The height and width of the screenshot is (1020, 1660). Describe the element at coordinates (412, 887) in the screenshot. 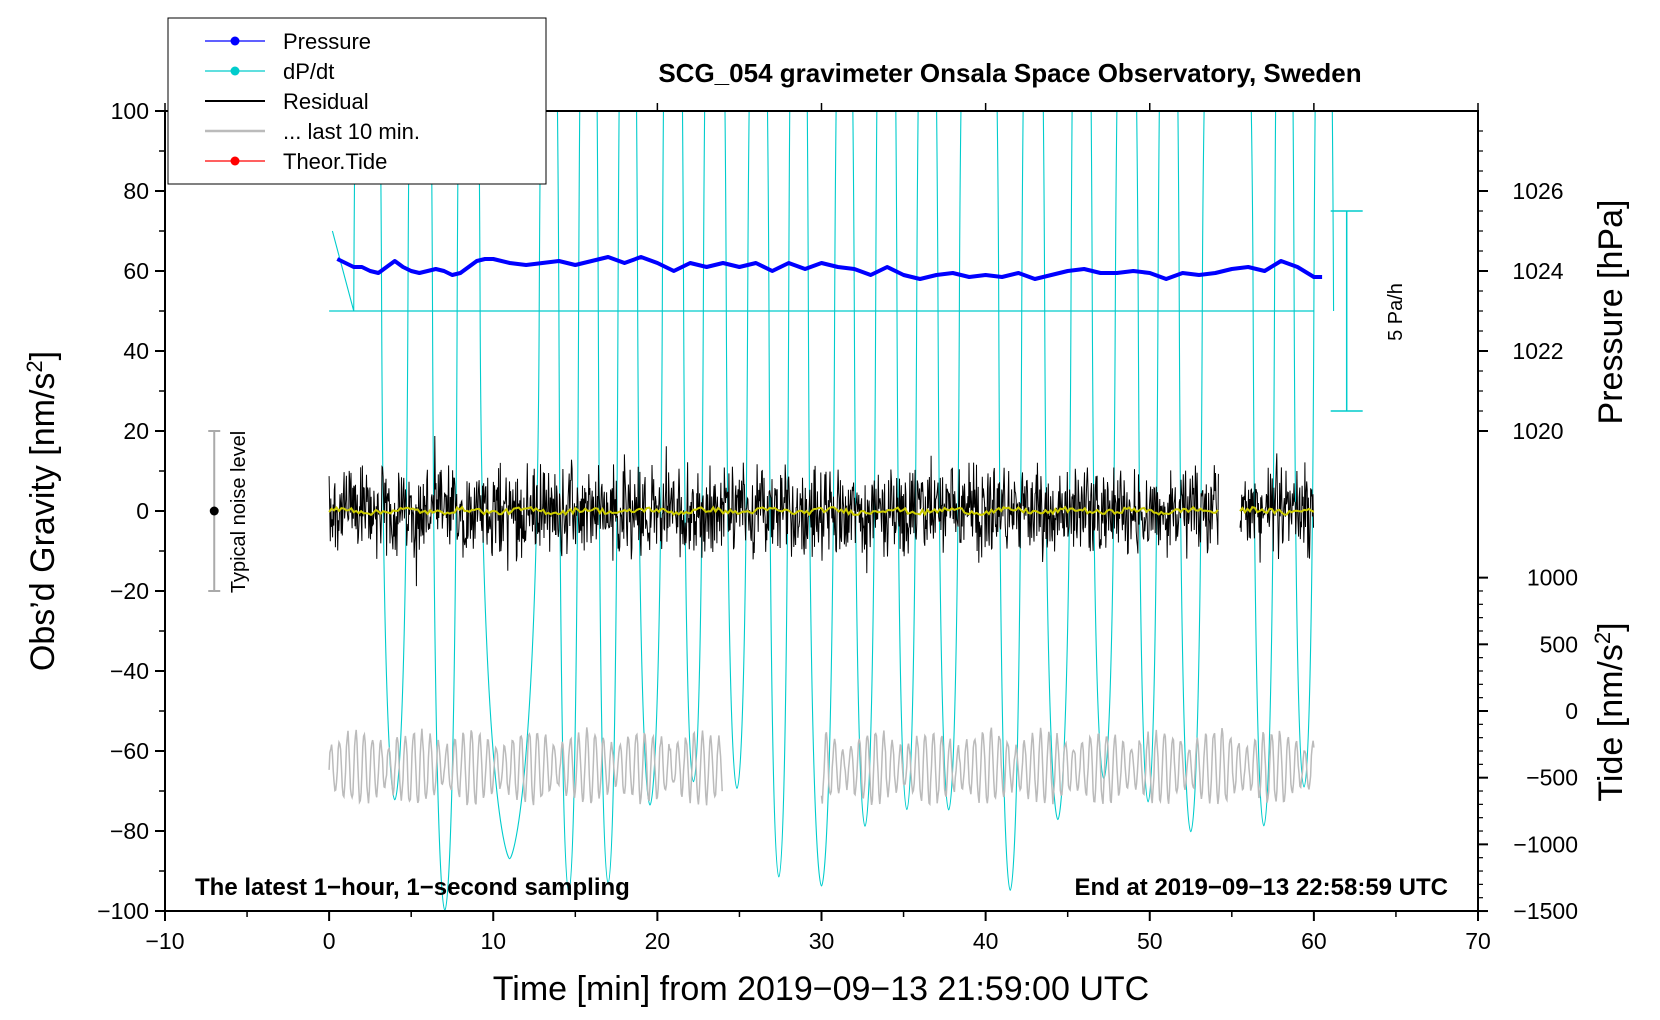

I see `sampling-note: The latest 1−hour, 1−second sampling` at that location.